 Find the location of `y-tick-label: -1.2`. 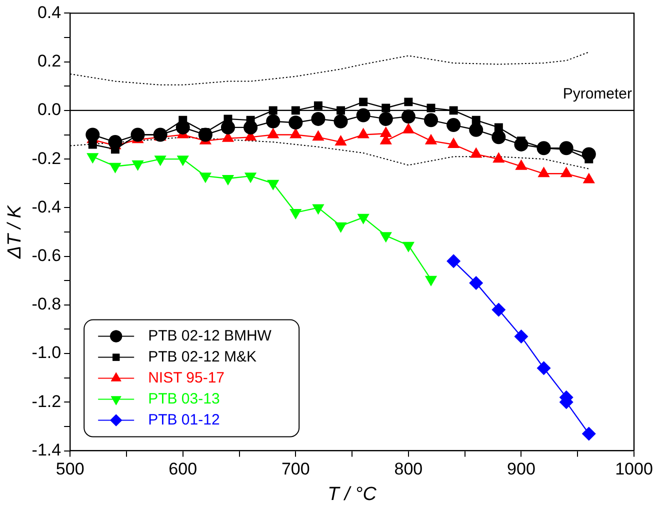

y-tick-label: -1.2 is located at coordinates (47, 401).